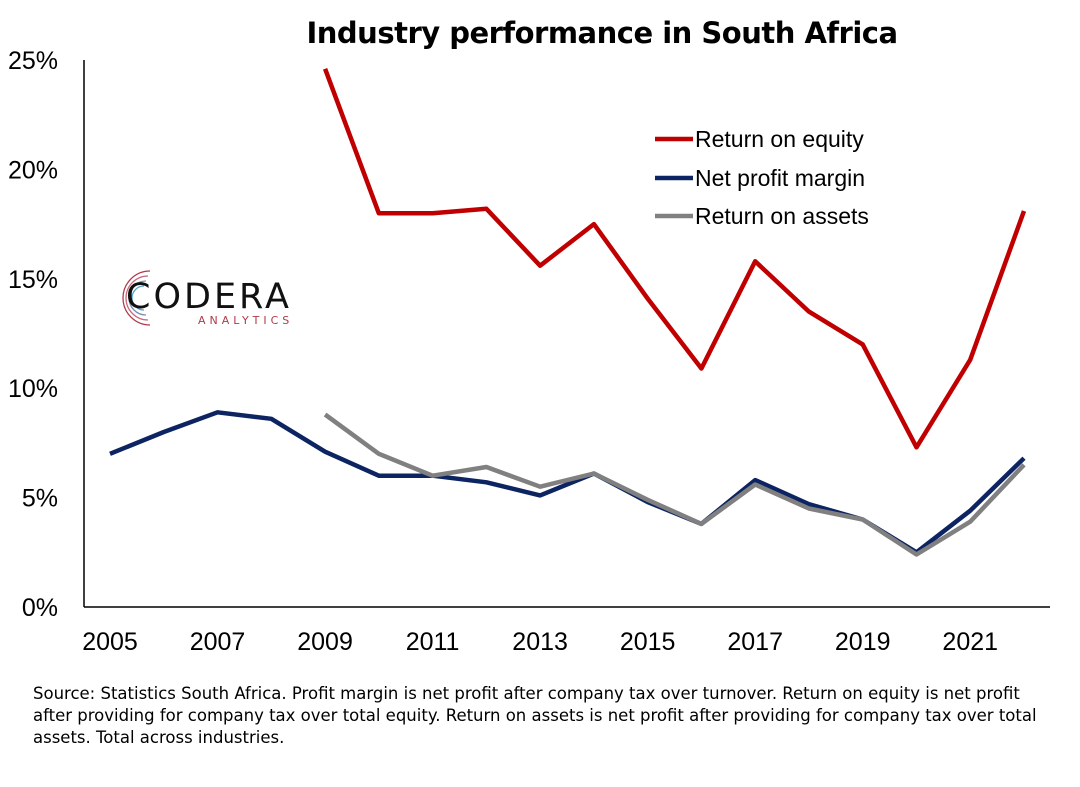 This screenshot has width=1080, height=787. Describe the element at coordinates (755, 642) in the screenshot. I see `x-tick-label: 2017` at that location.